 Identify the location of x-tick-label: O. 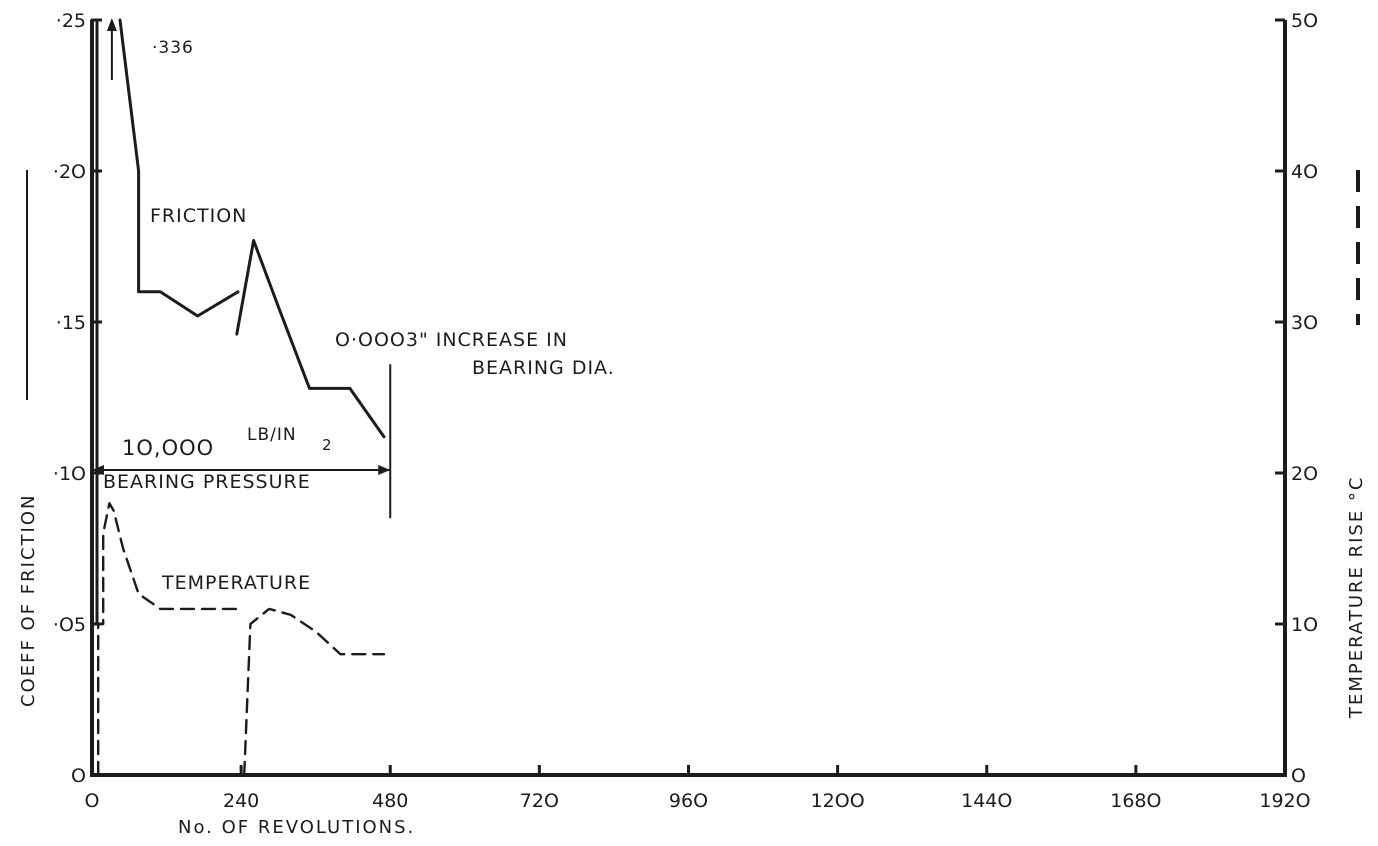
(92, 801).